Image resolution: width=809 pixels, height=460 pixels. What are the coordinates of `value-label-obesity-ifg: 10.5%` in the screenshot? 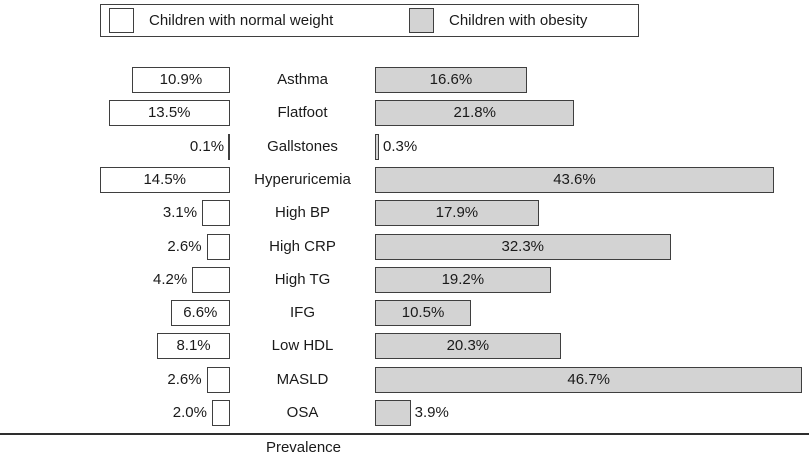 It's located at (423, 313).